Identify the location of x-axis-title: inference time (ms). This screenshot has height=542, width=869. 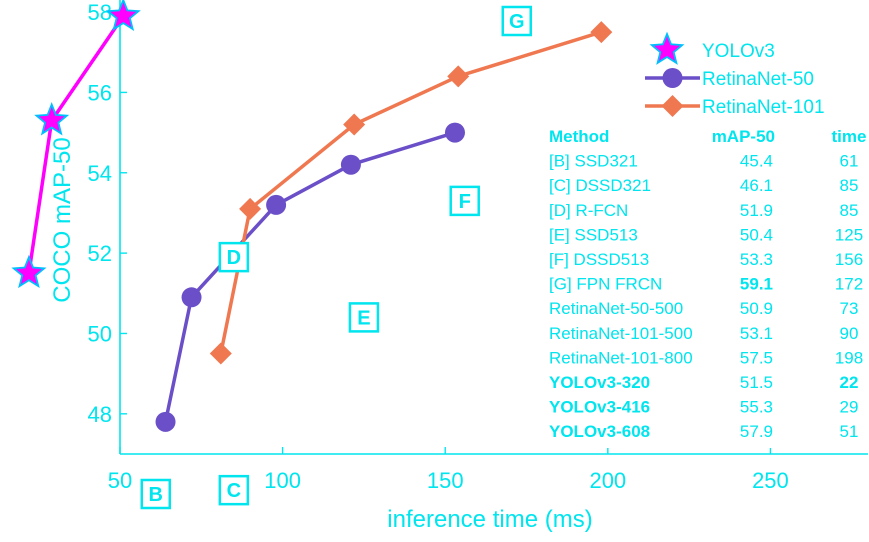
(489, 519).